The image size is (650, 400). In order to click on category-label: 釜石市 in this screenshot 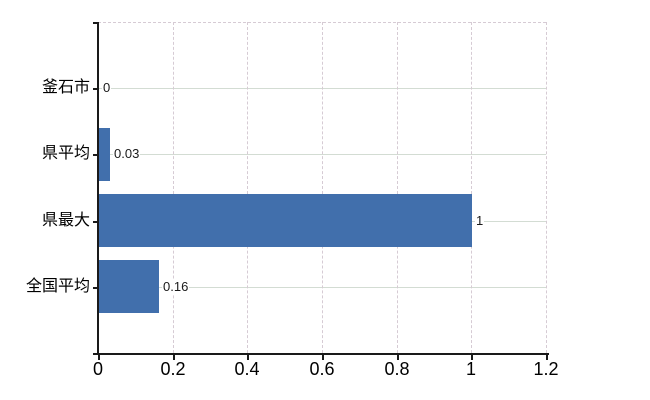, I will do `click(65, 87)`.